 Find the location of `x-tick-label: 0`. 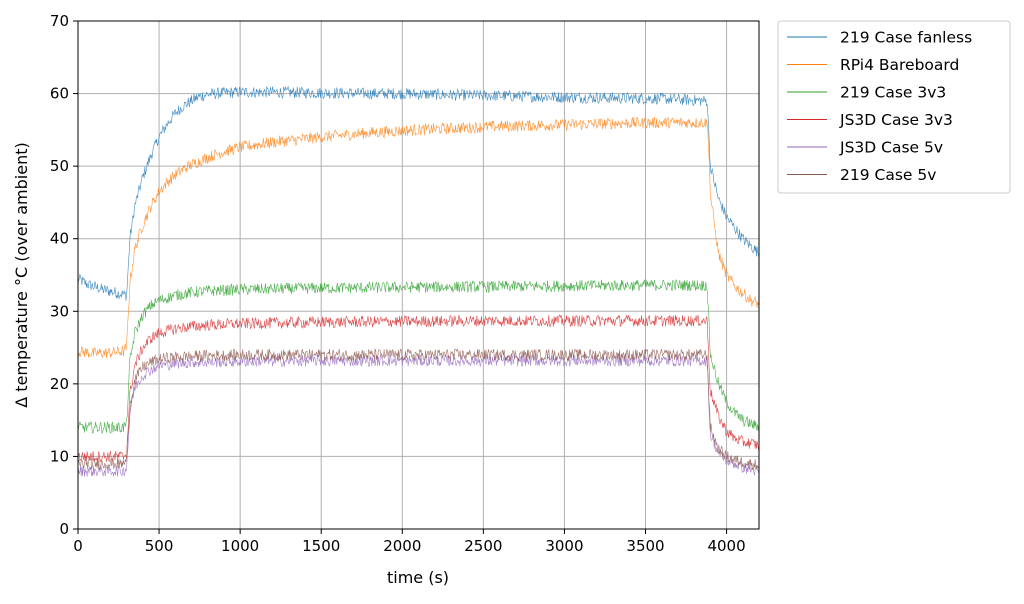

x-tick-label: 0 is located at coordinates (78, 546).